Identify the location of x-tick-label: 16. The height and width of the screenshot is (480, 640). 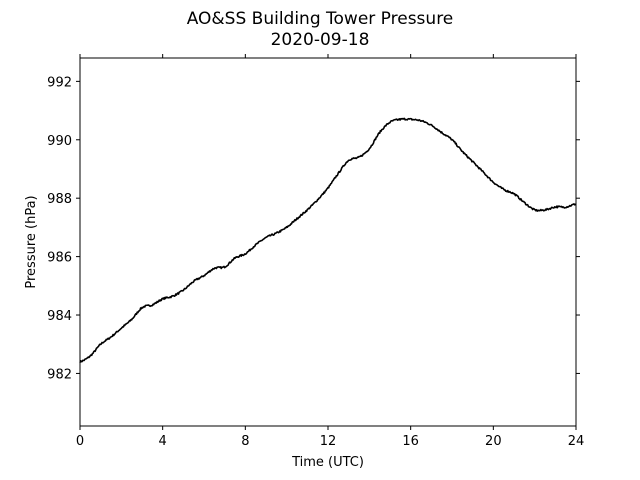
(410, 441).